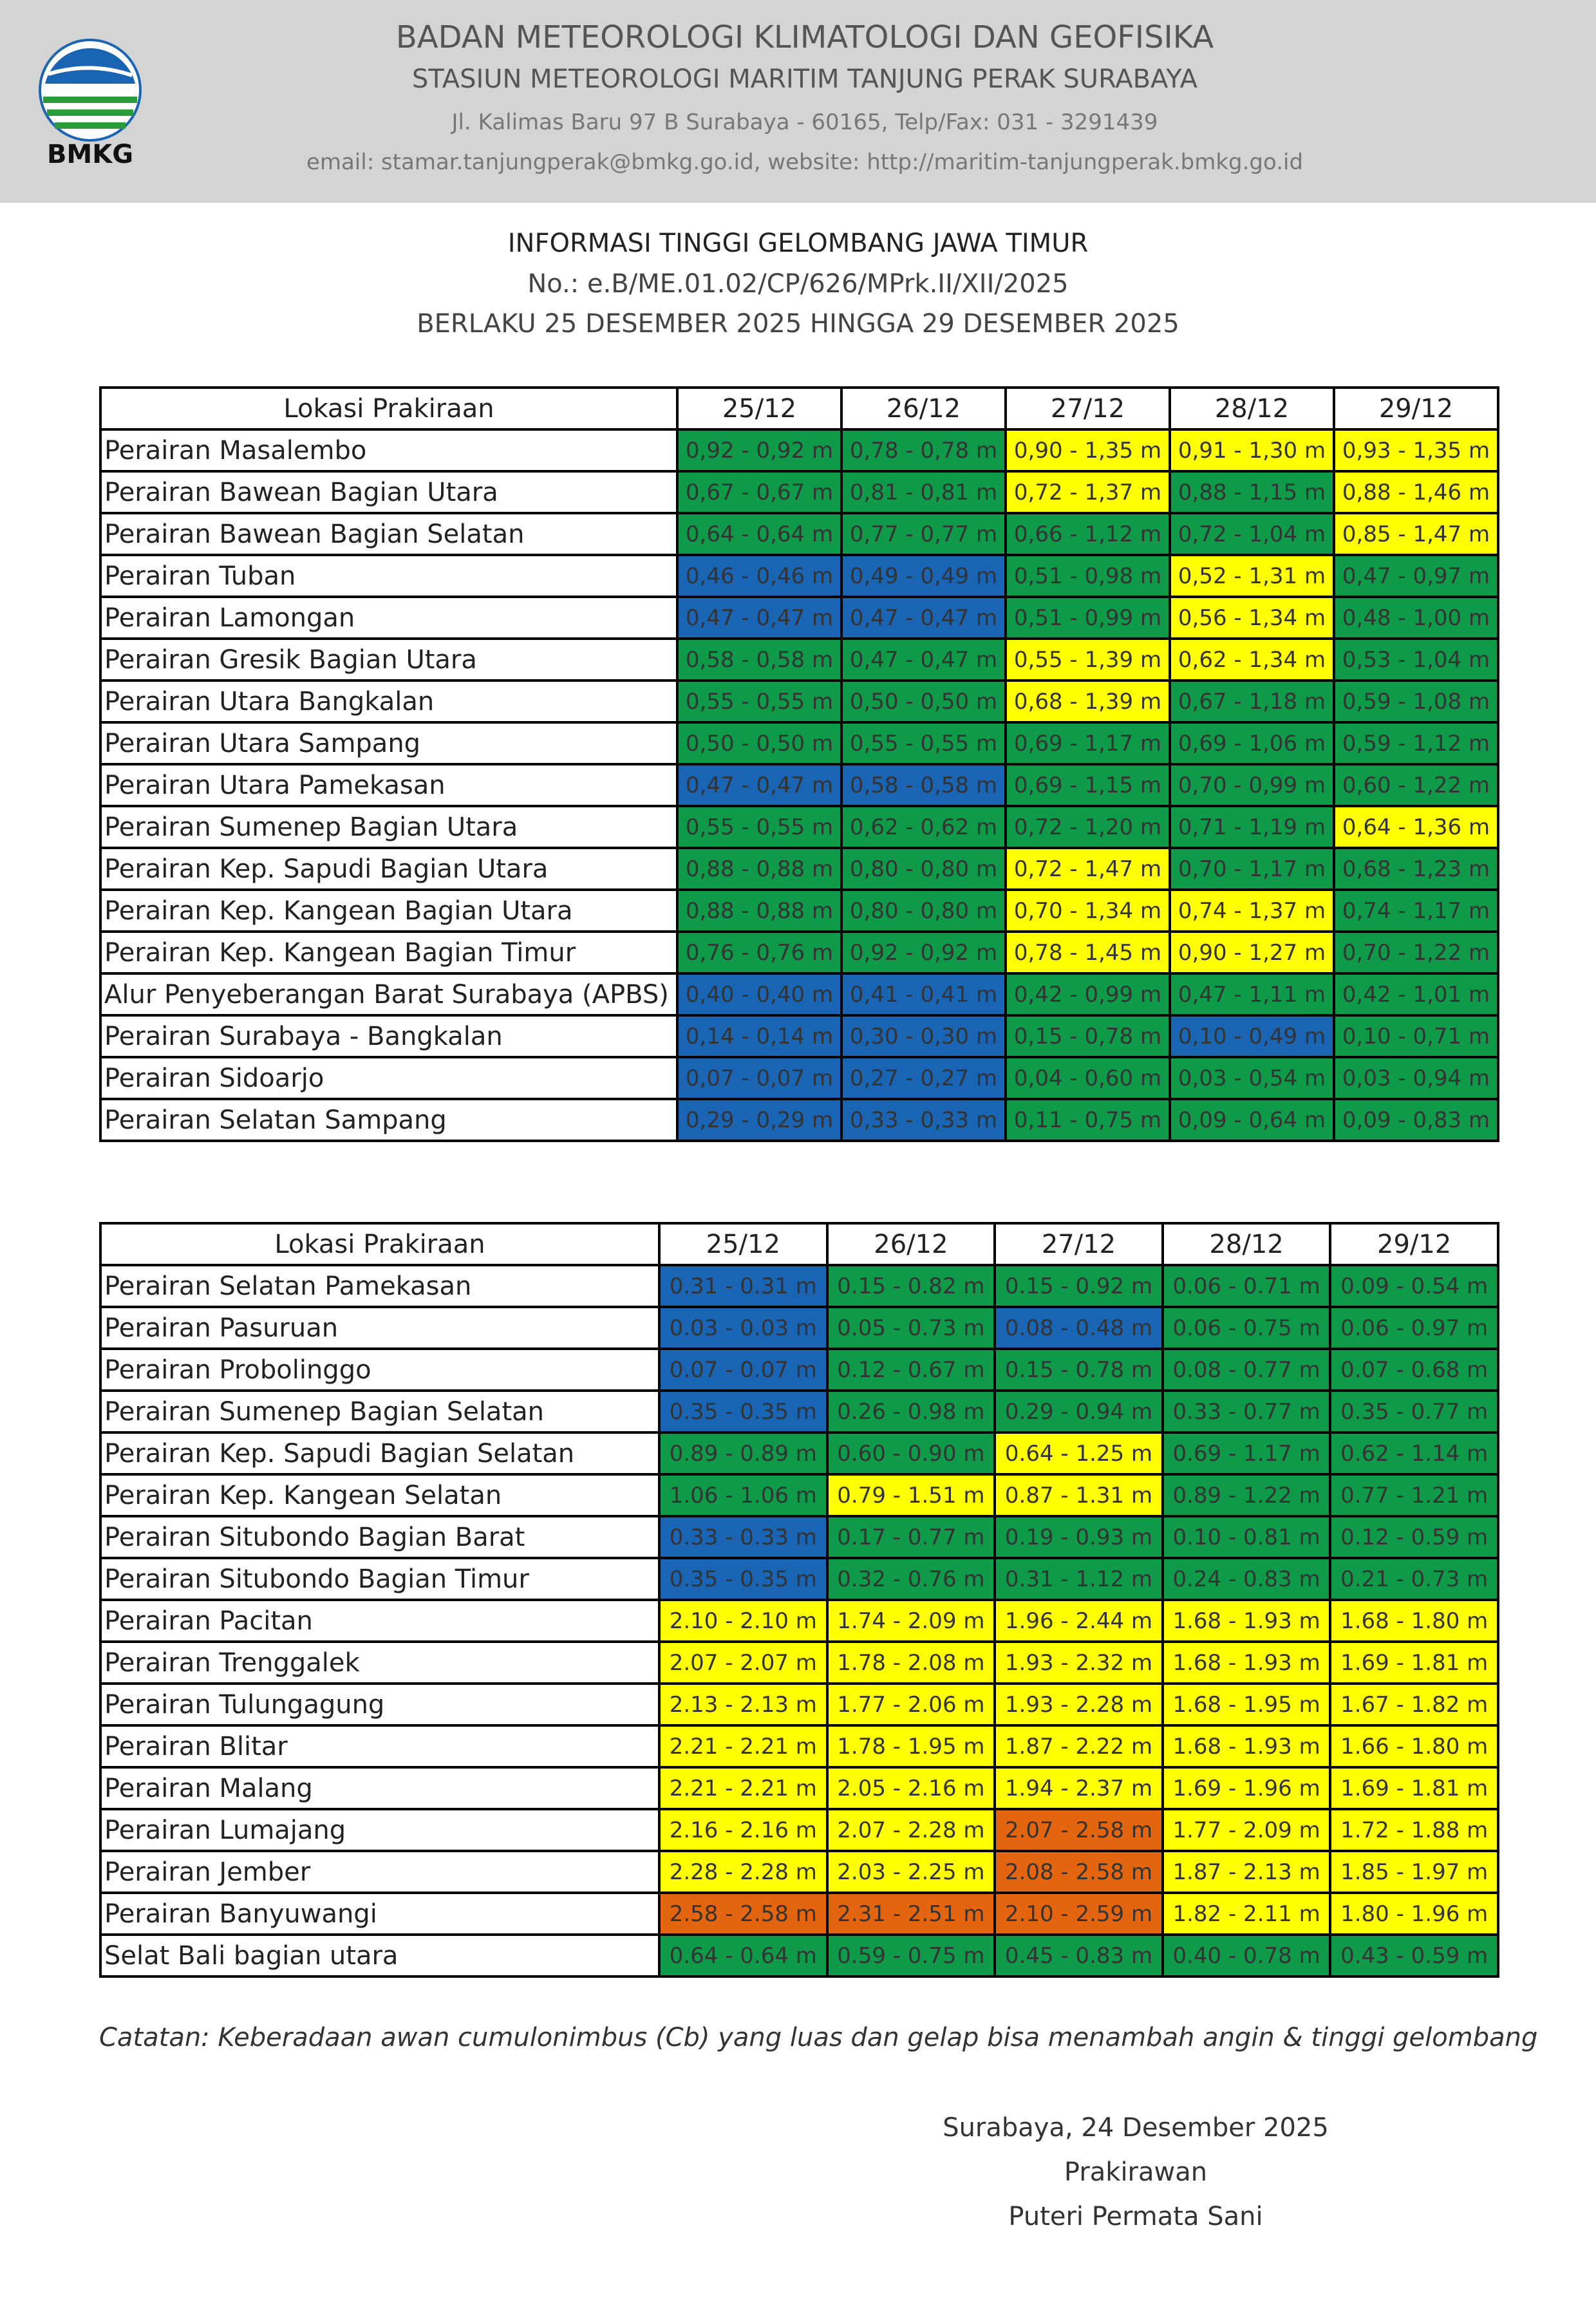 This screenshot has width=1596, height=2319. I want to click on location: Perairan Lamongan, so click(389, 618).